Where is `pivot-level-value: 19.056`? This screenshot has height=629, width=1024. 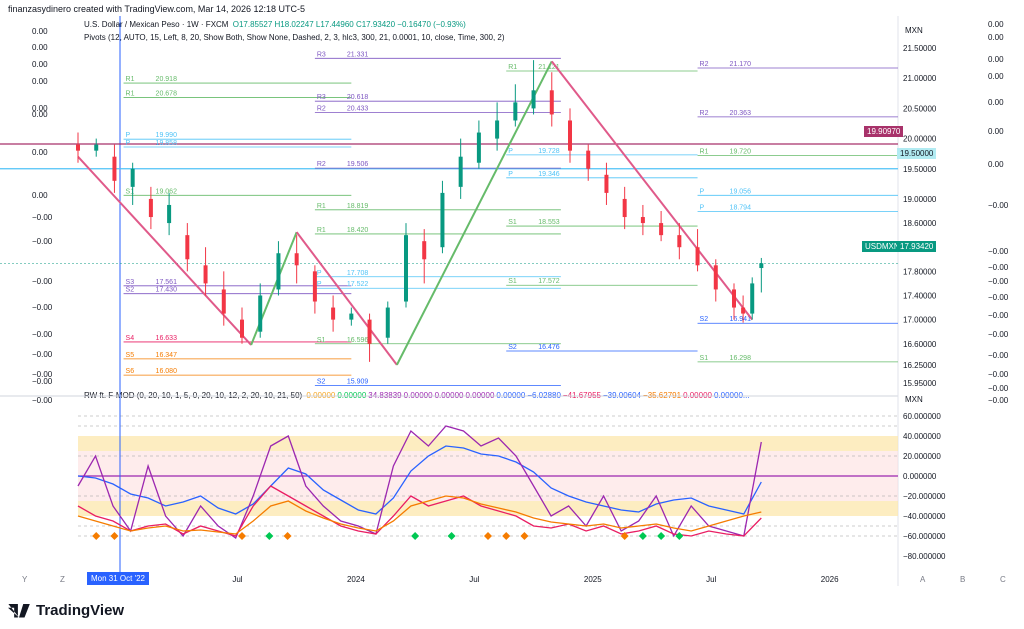
pivot-level-value: 19.056 is located at coordinates (741, 191).